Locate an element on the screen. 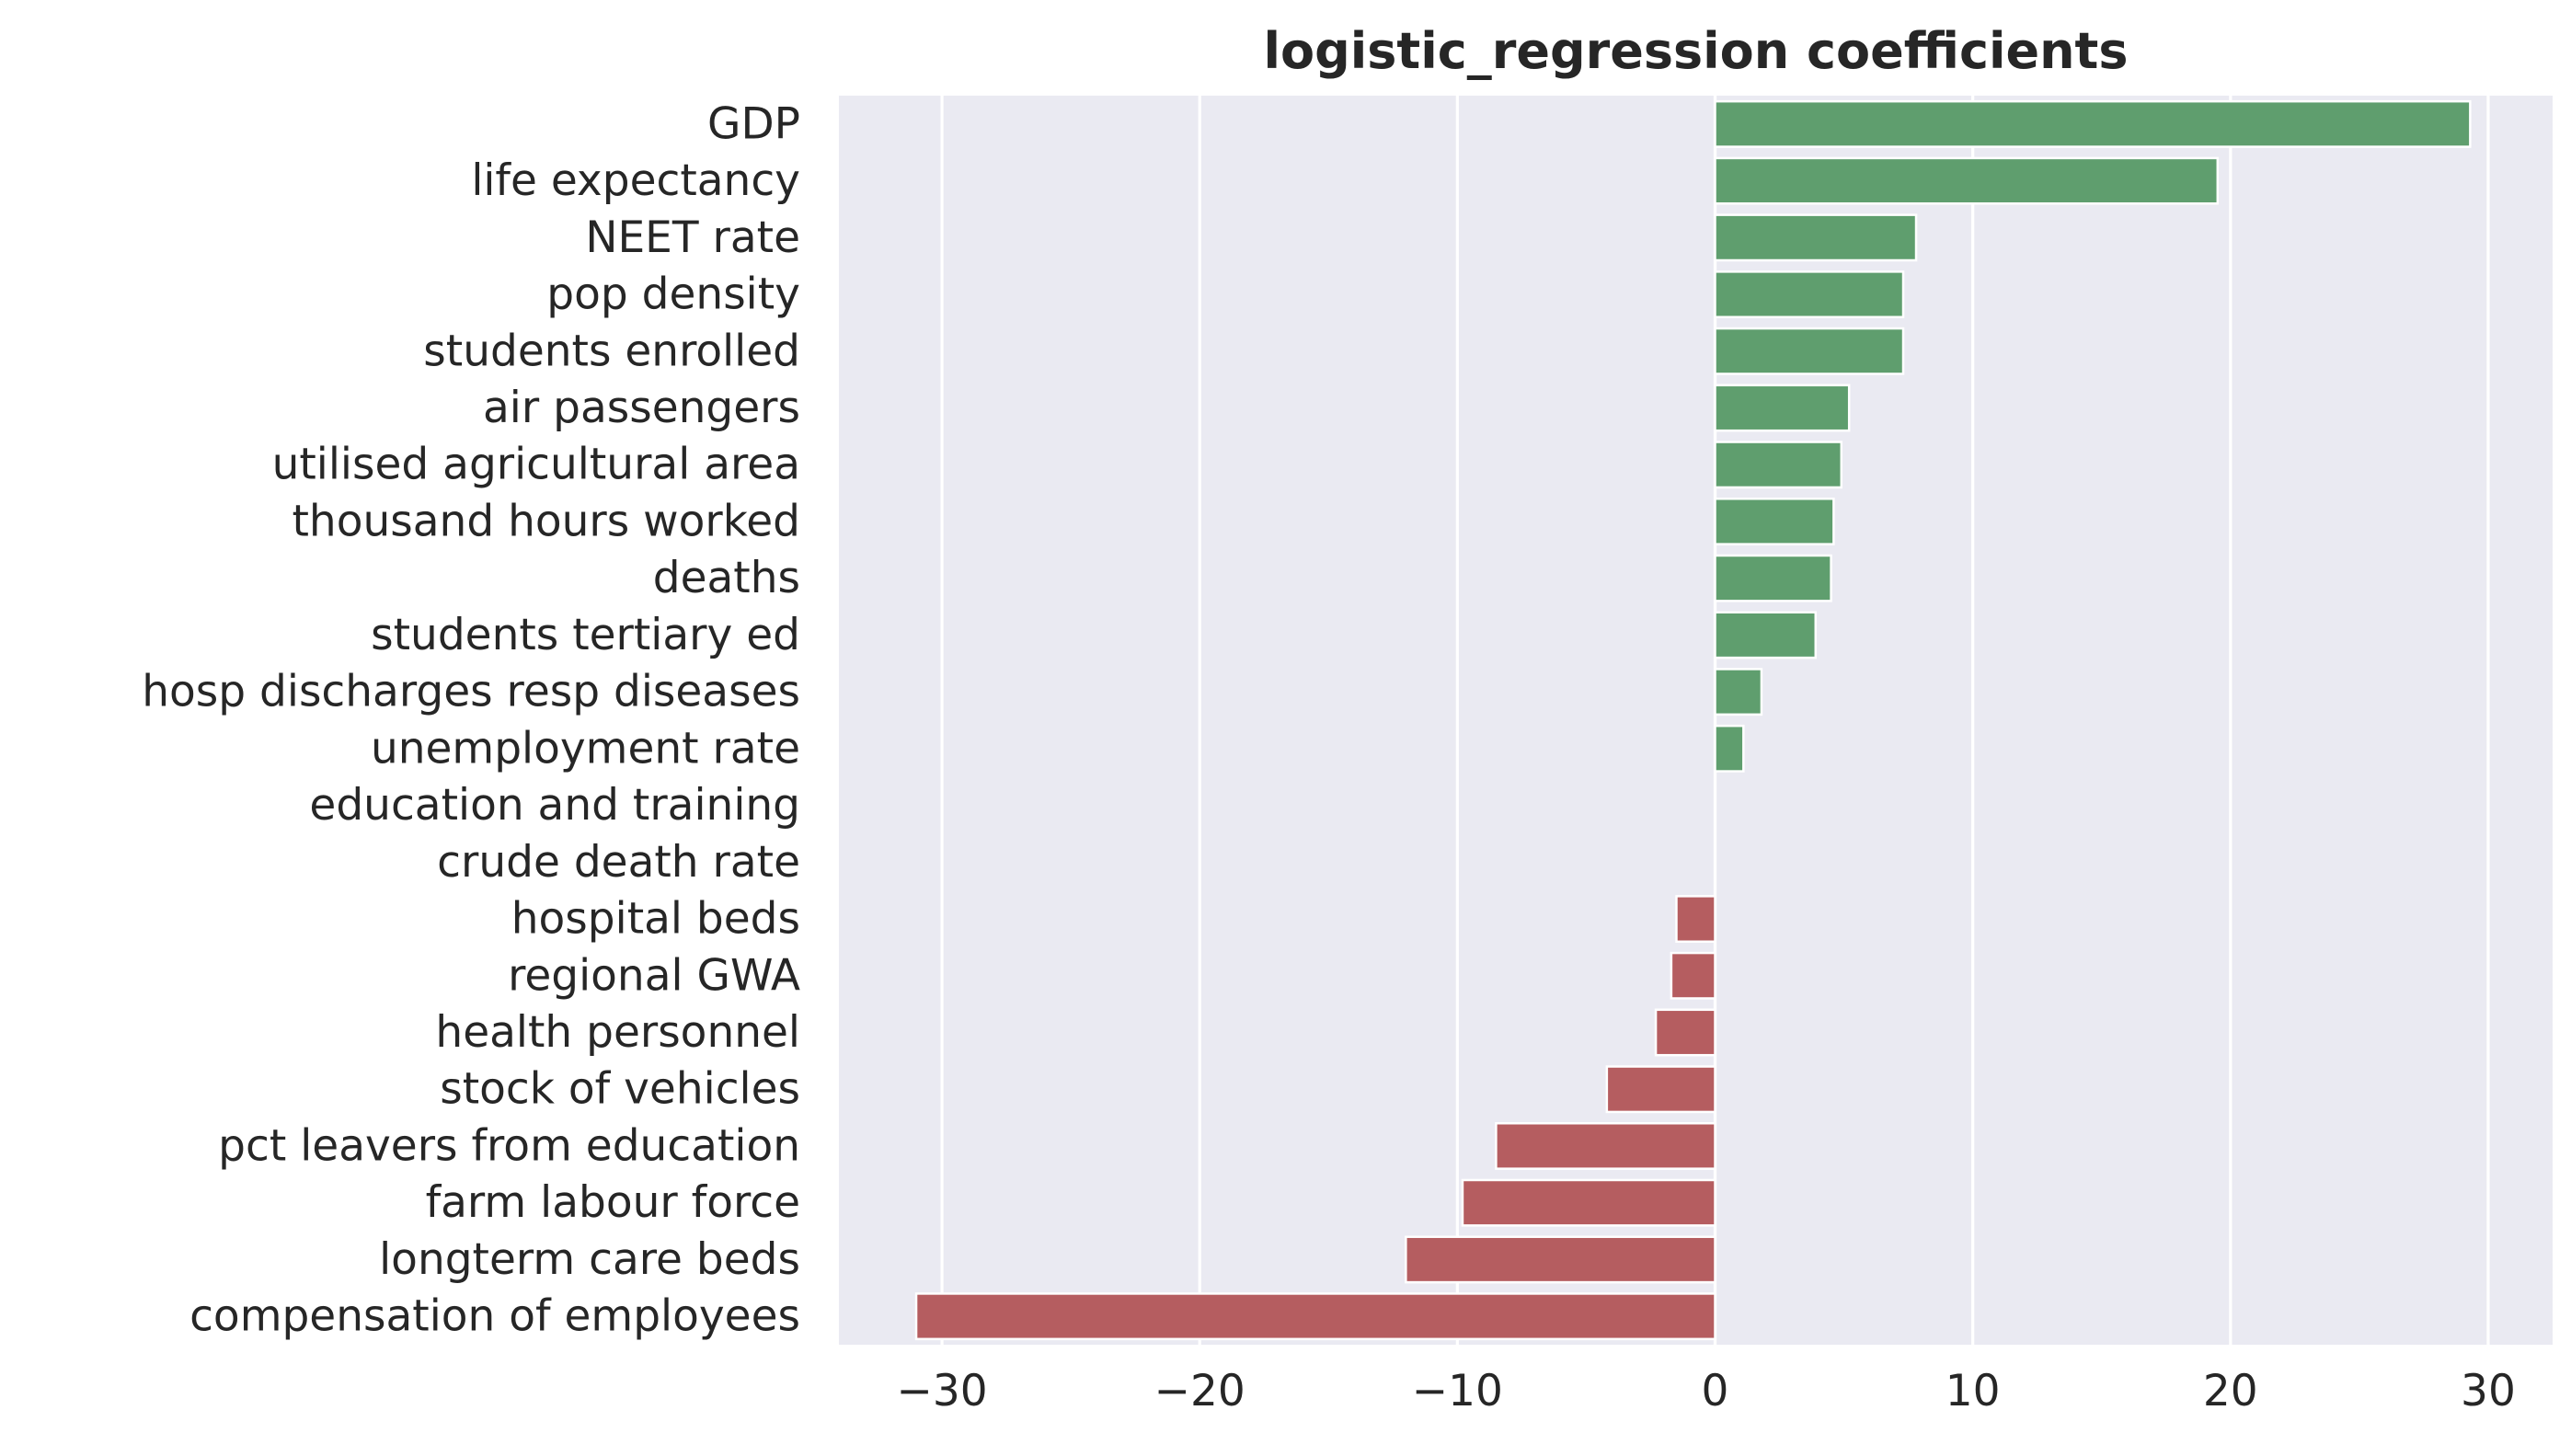  y-tick-label: regional GWA is located at coordinates (654, 975).